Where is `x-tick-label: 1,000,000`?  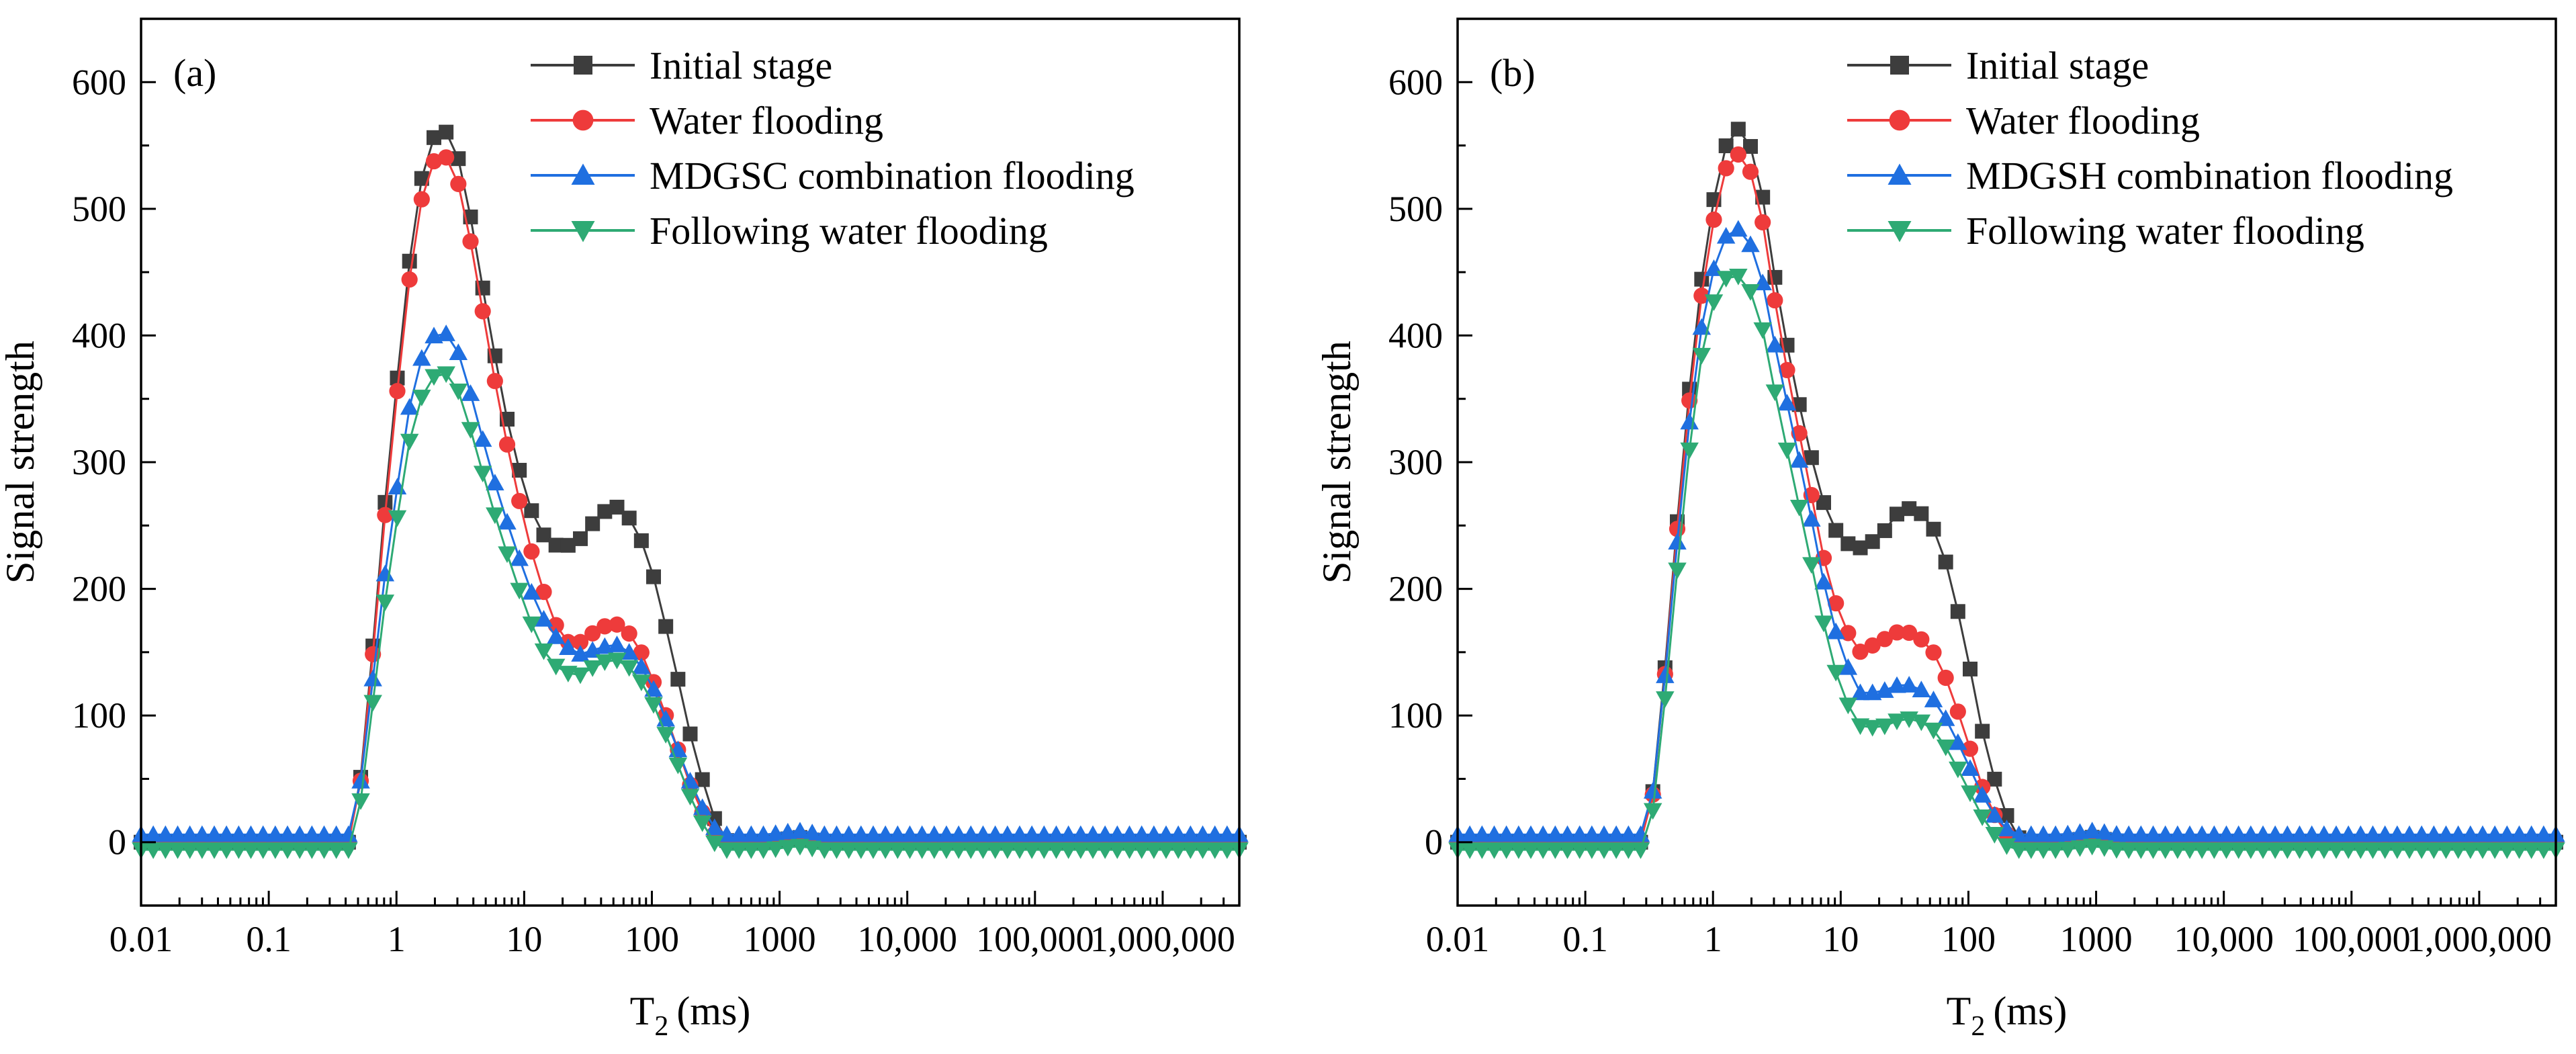
x-tick-label: 1,000,000 is located at coordinates (2479, 939).